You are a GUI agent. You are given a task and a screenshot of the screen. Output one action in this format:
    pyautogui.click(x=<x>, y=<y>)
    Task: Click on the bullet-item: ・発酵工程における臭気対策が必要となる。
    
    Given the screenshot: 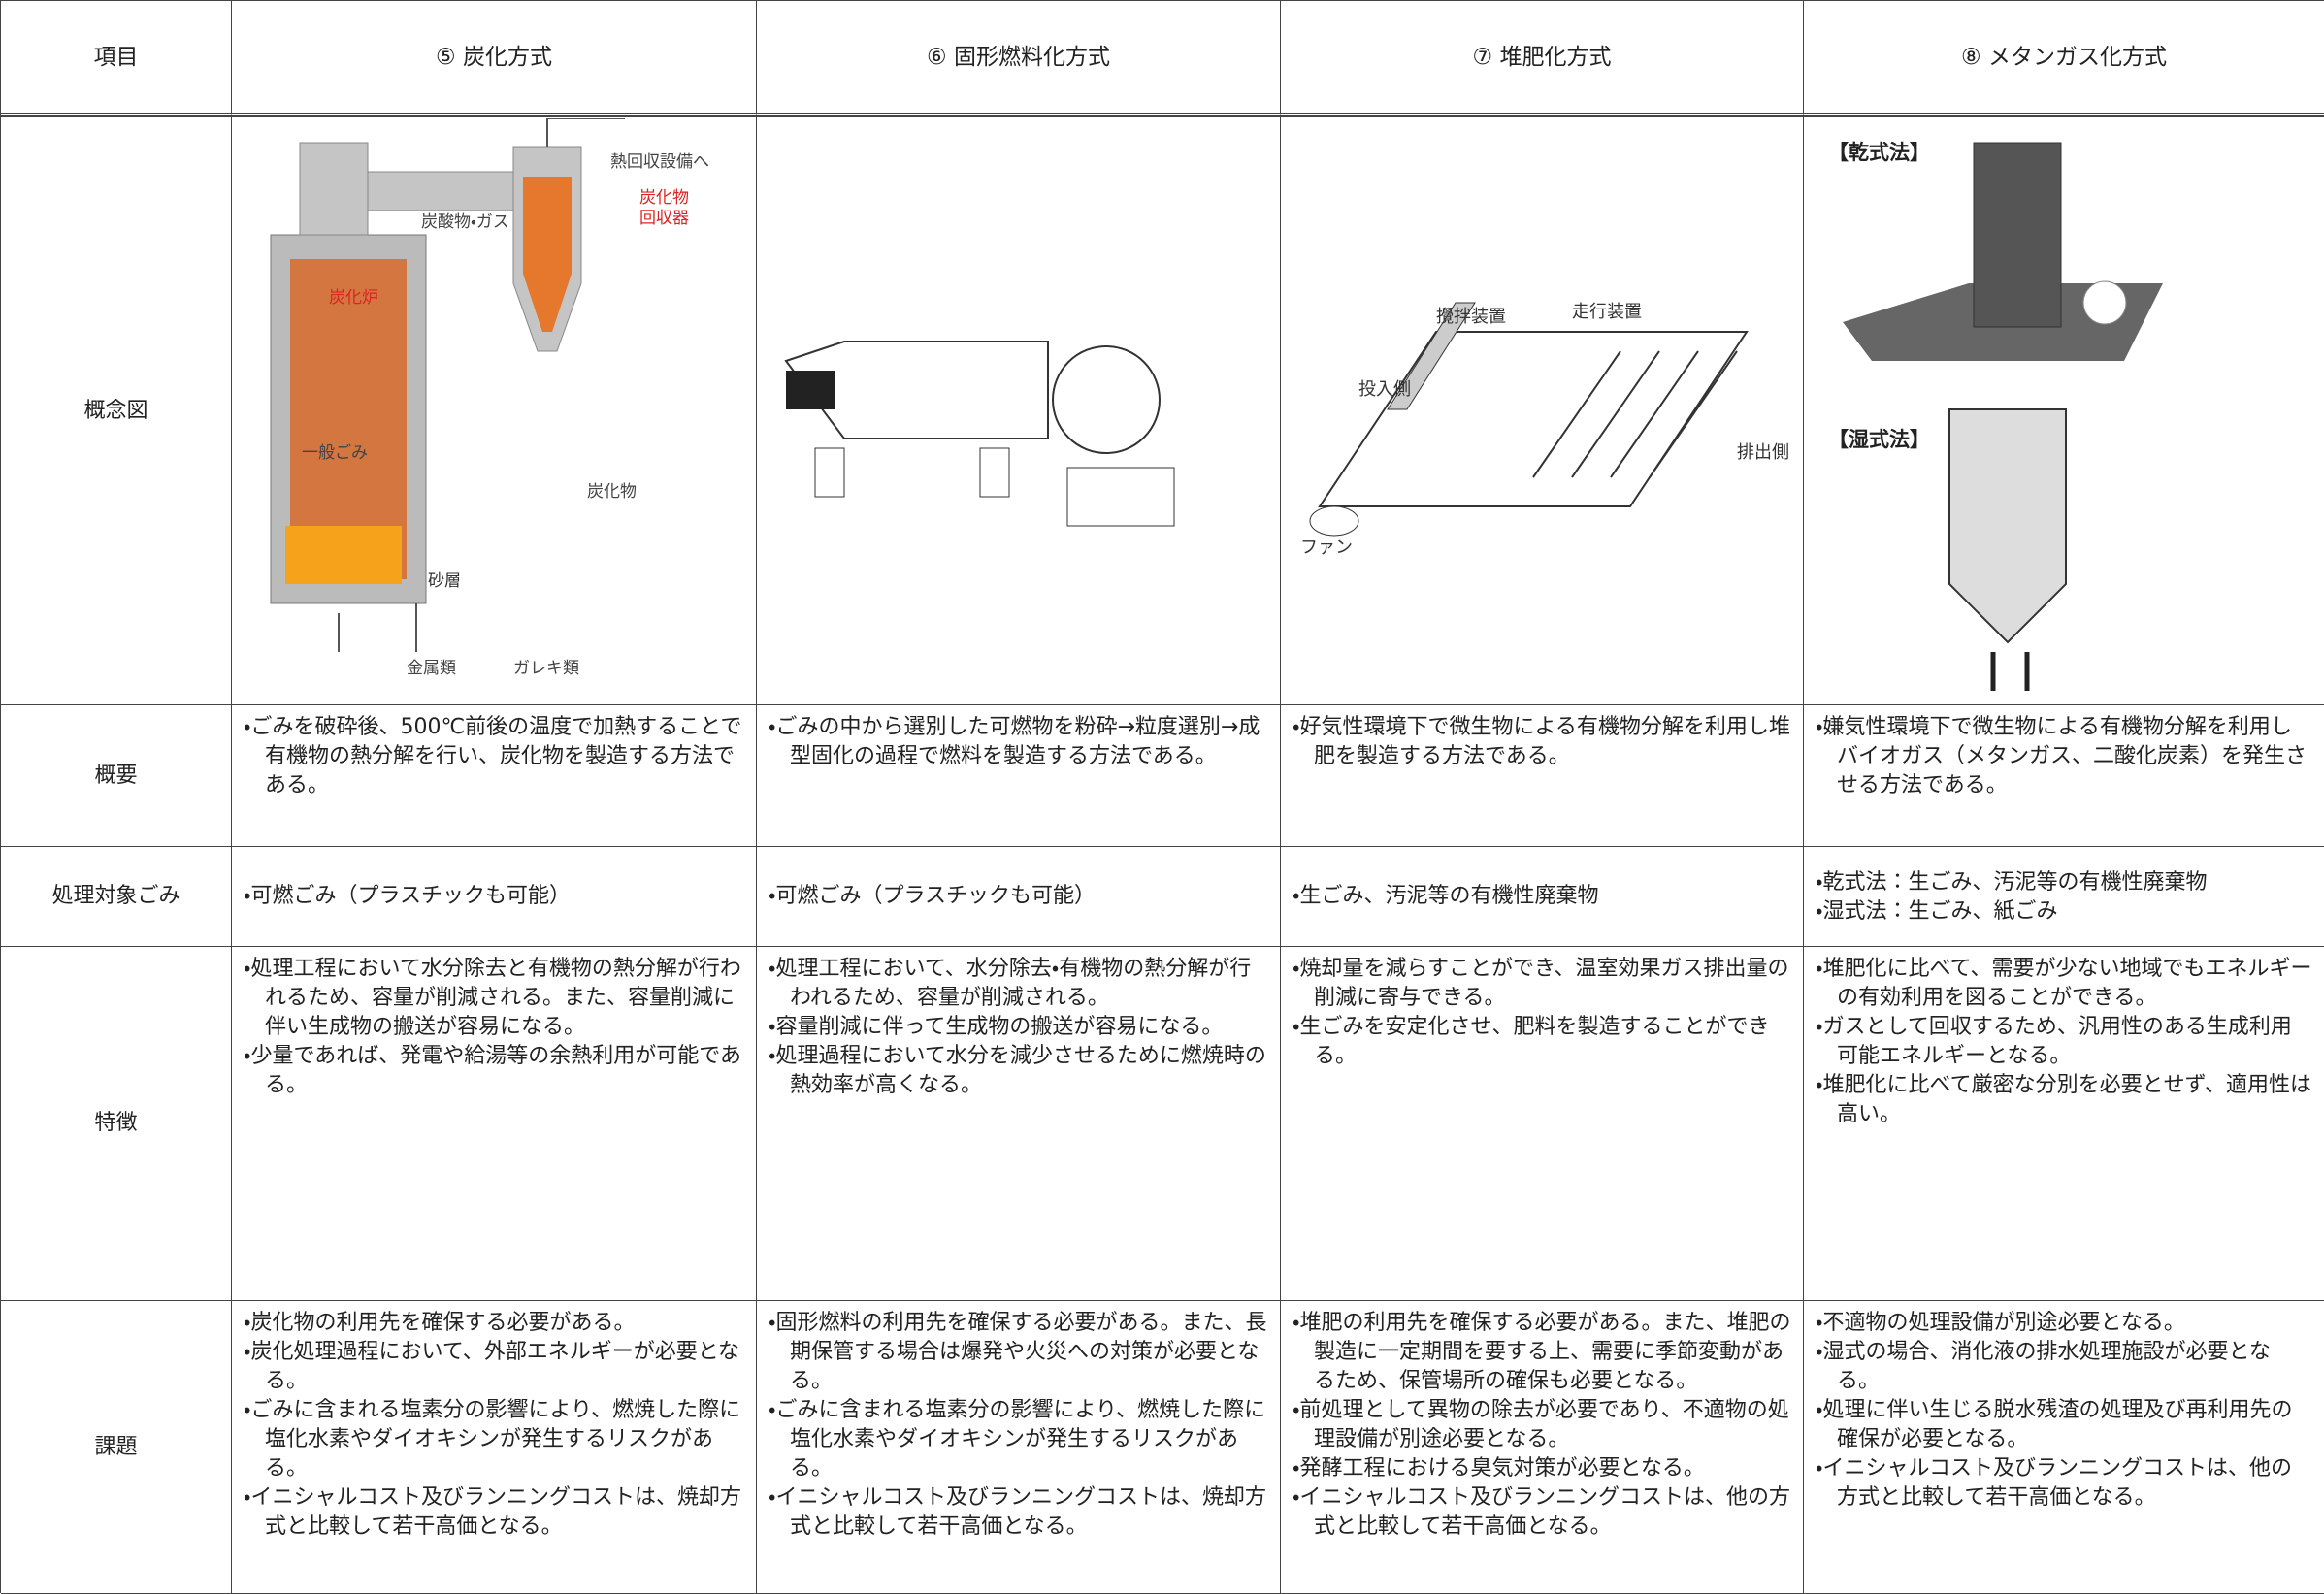 What is the action you would take?
    pyautogui.click(x=1499, y=1468)
    